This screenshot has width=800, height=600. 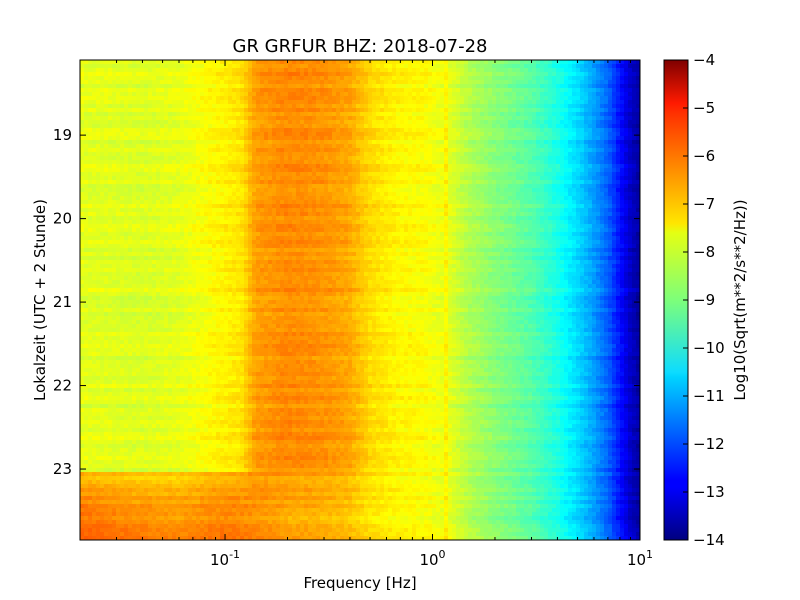 I want to click on heatmap-row, so click(x=360, y=198).